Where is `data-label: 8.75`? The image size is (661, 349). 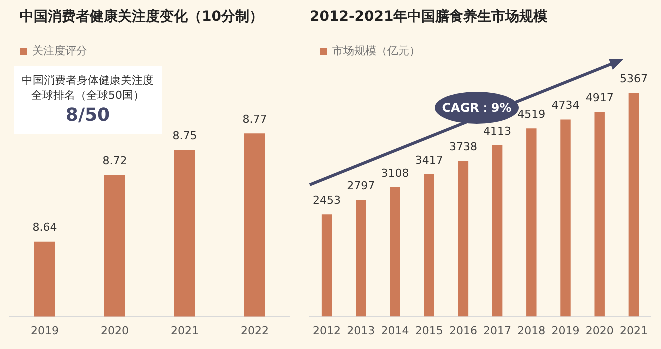 data-label: 8.75 is located at coordinates (185, 136).